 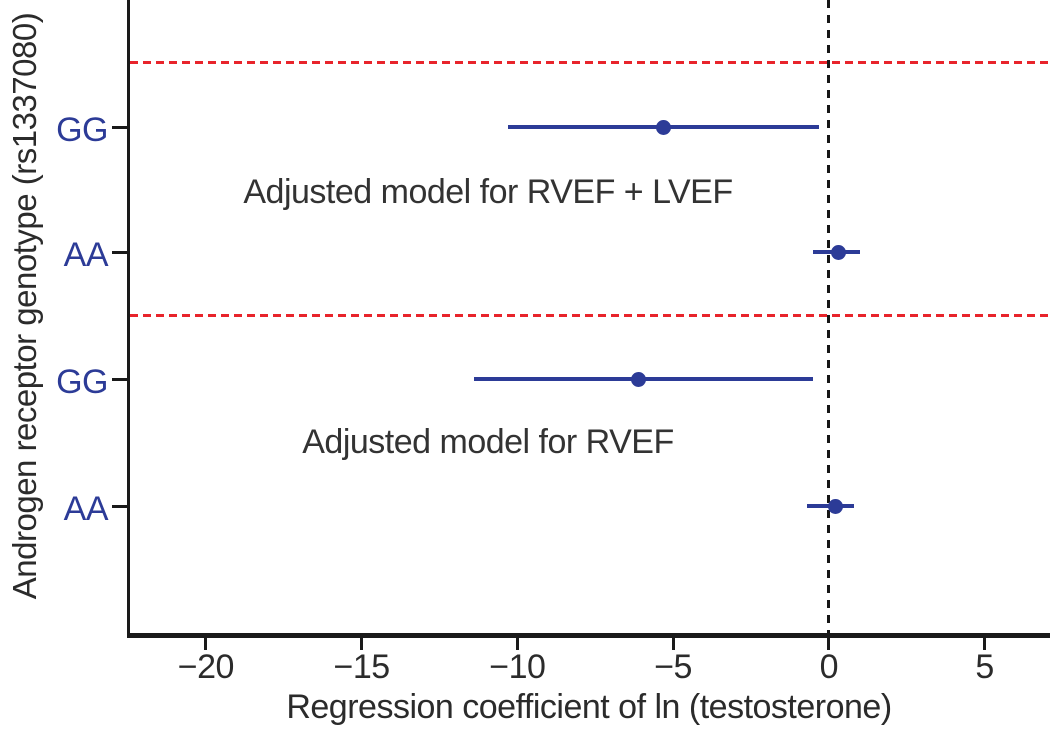 What do you see at coordinates (673, 667) in the screenshot?
I see `x-tick-label: −5` at bounding box center [673, 667].